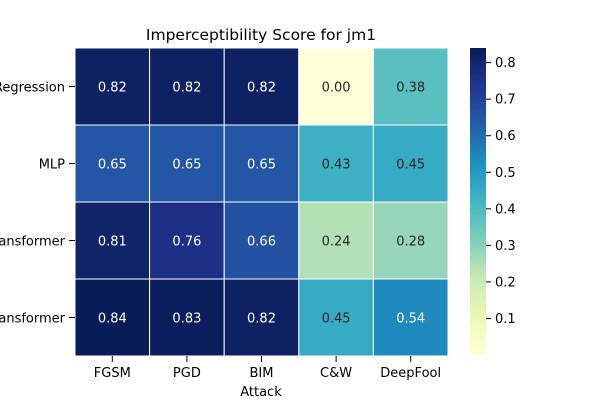 The image size is (600, 400). What do you see at coordinates (505, 136) in the screenshot?
I see `colorbar-tick-label: 0.6` at bounding box center [505, 136].